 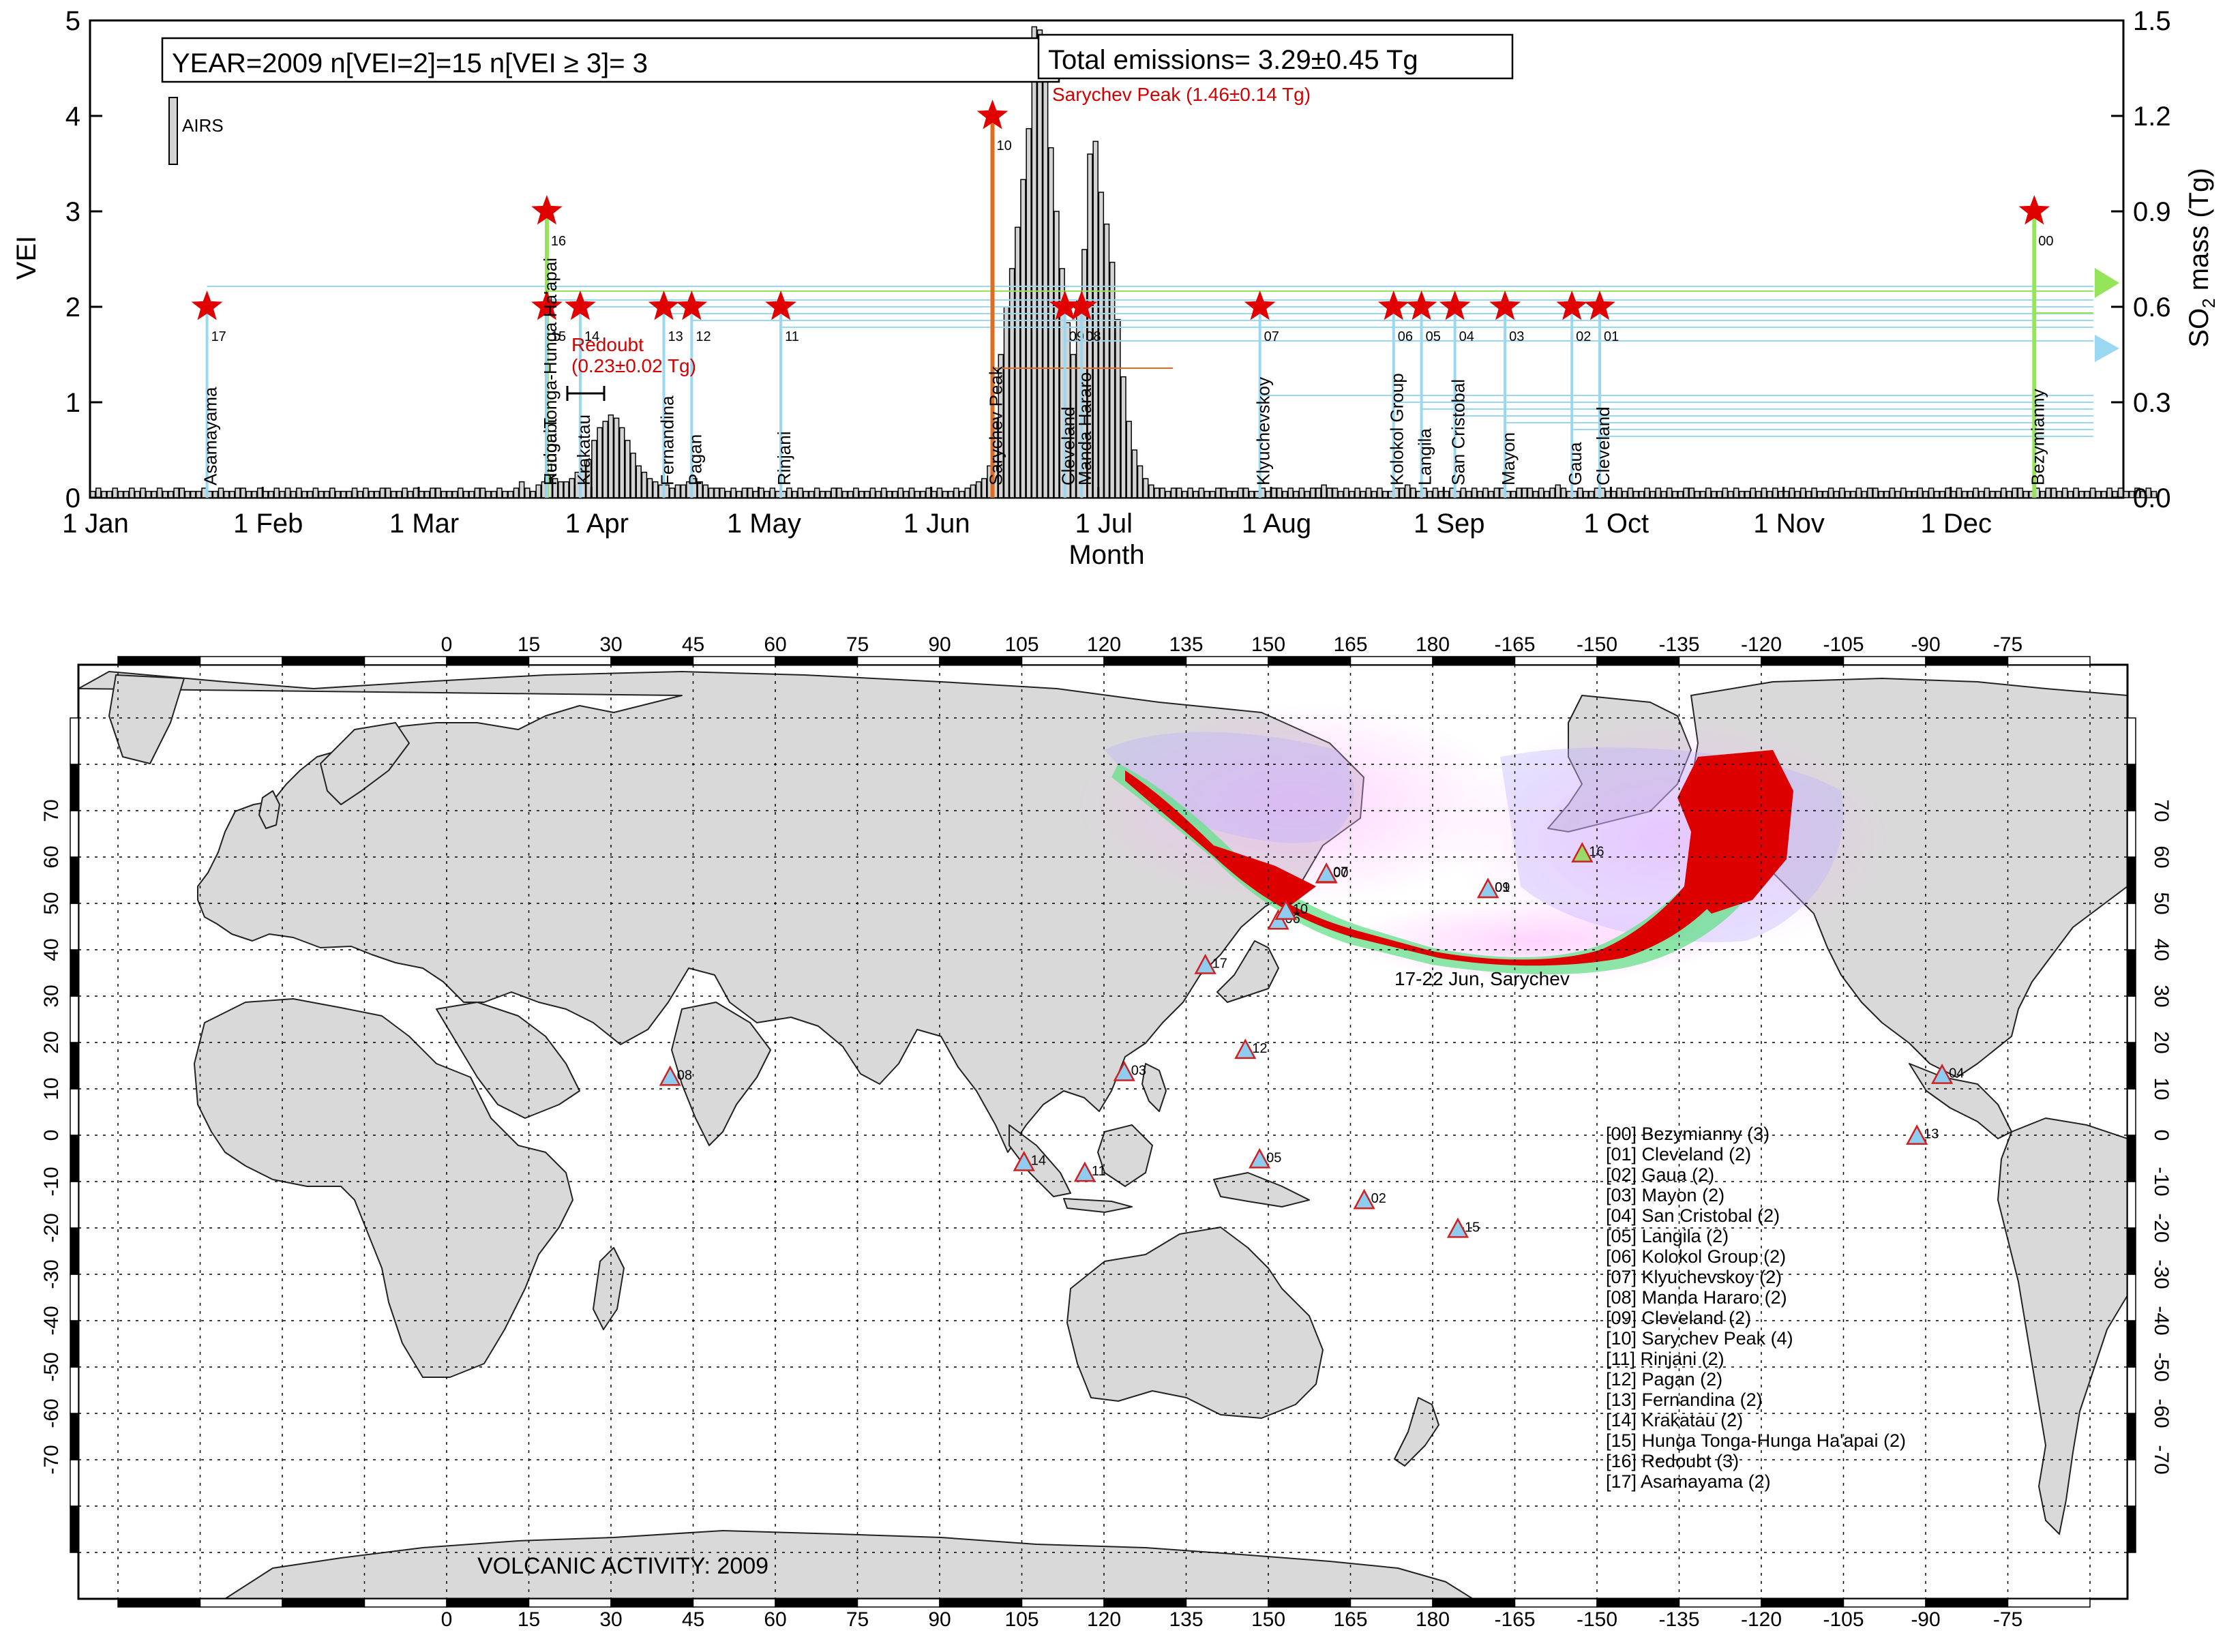 What do you see at coordinates (1466, 336) in the screenshot?
I see `eruption-id: 04` at bounding box center [1466, 336].